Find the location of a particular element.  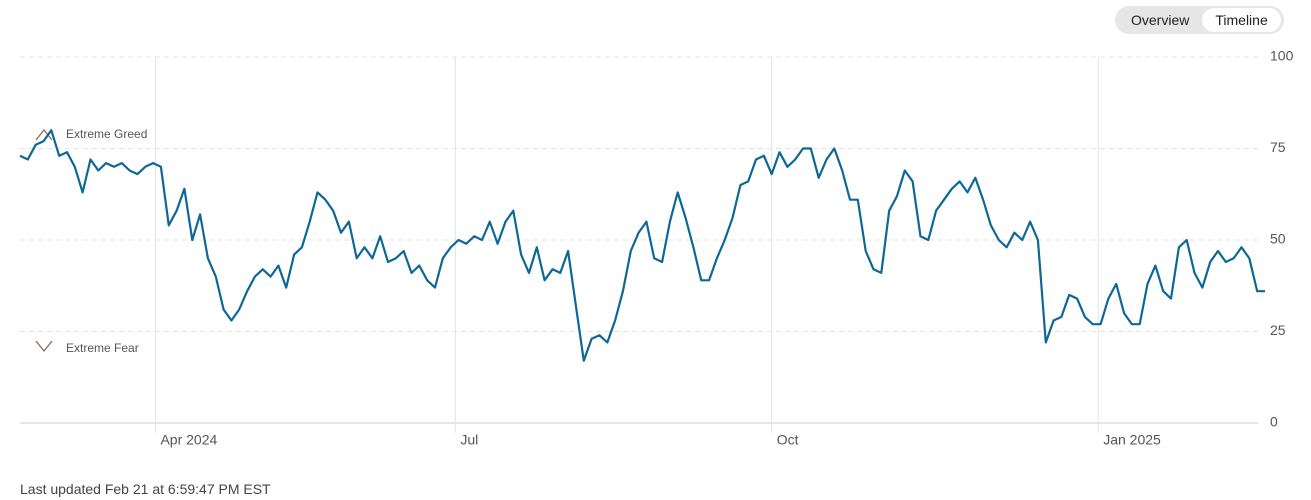

last-updated: Last updated Feb 21 at 6:59:47 PM EST is located at coordinates (145, 489).